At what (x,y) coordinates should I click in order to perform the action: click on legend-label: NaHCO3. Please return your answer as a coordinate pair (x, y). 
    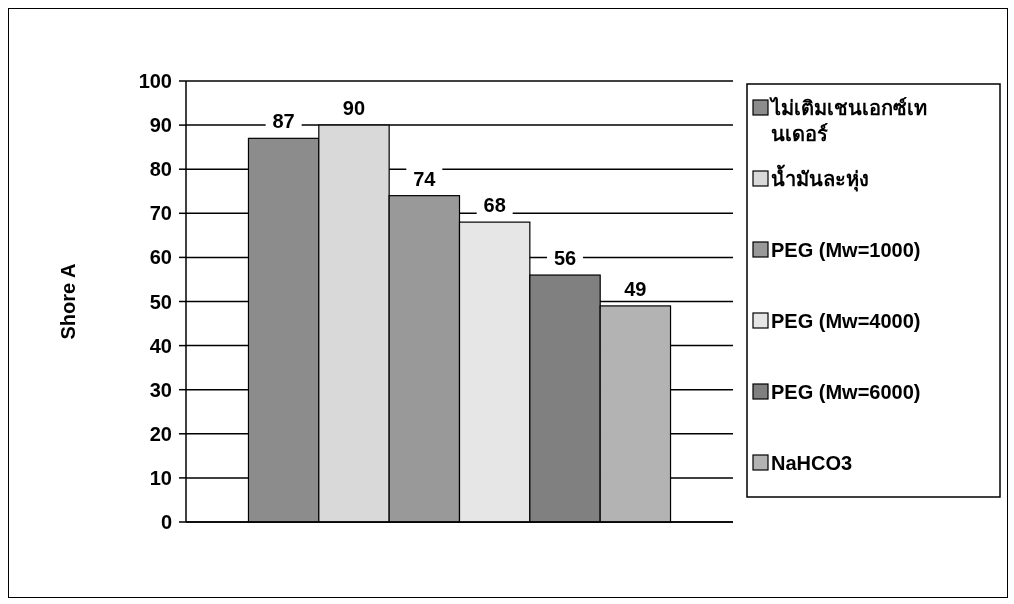
    Looking at the image, I should click on (812, 463).